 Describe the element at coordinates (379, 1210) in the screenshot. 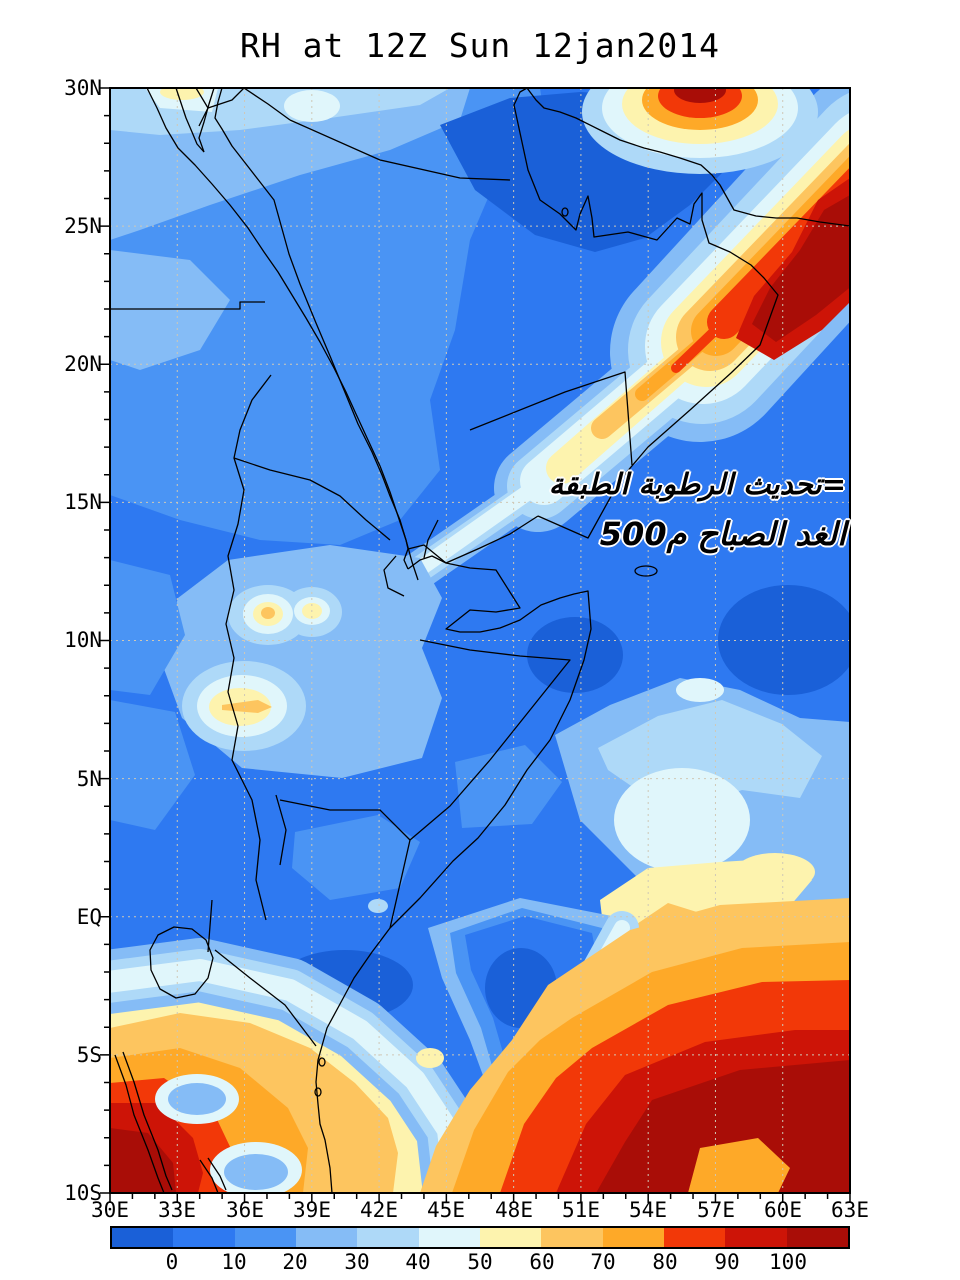

I see `lon-label: 42E` at that location.